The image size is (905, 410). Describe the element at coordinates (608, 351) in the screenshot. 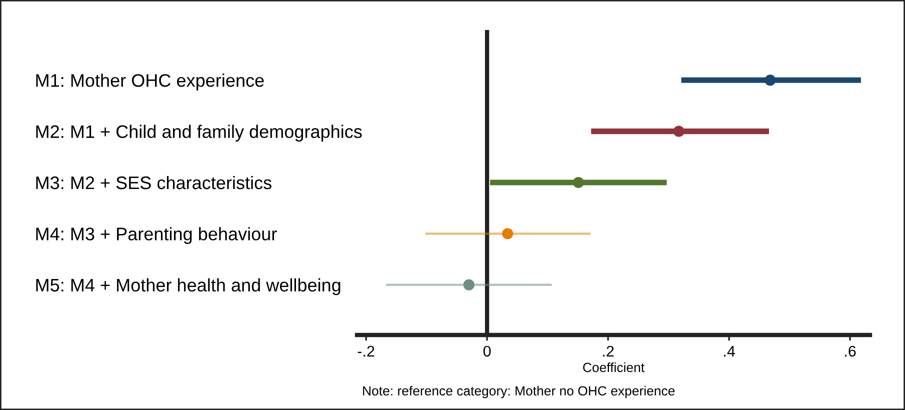

I see `x-tick-label: .2` at that location.